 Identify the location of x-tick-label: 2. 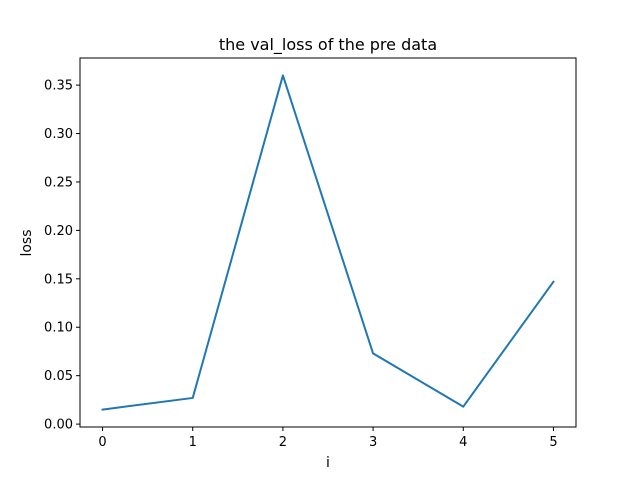
(283, 442).